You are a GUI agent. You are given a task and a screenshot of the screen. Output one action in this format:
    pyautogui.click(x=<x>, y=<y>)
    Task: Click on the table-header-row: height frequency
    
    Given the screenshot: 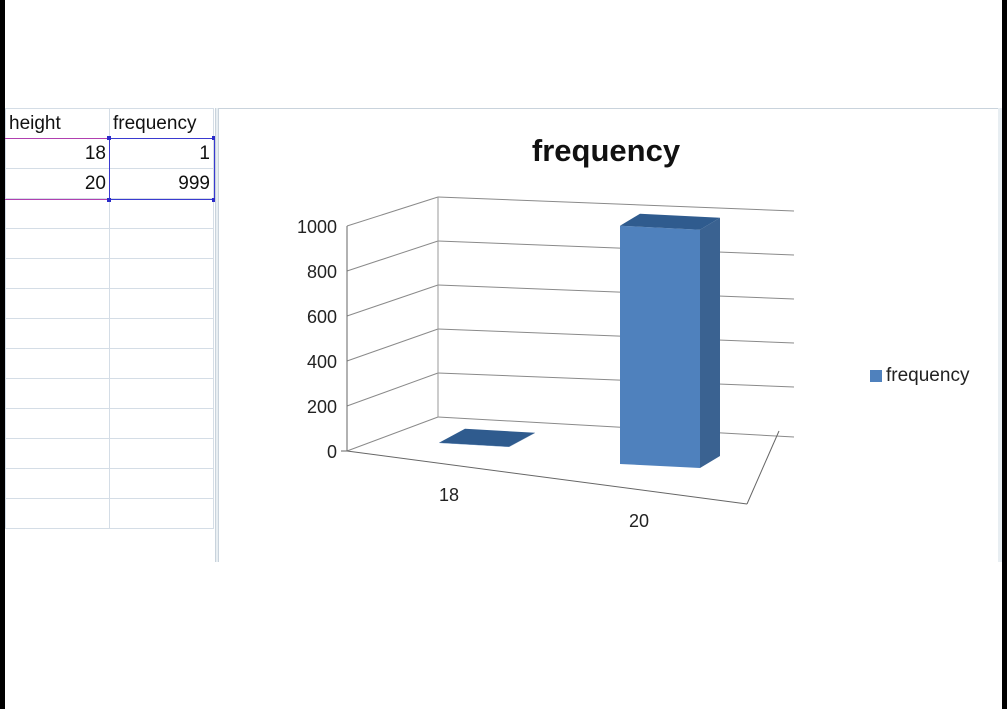 What is the action you would take?
    pyautogui.click(x=109, y=123)
    